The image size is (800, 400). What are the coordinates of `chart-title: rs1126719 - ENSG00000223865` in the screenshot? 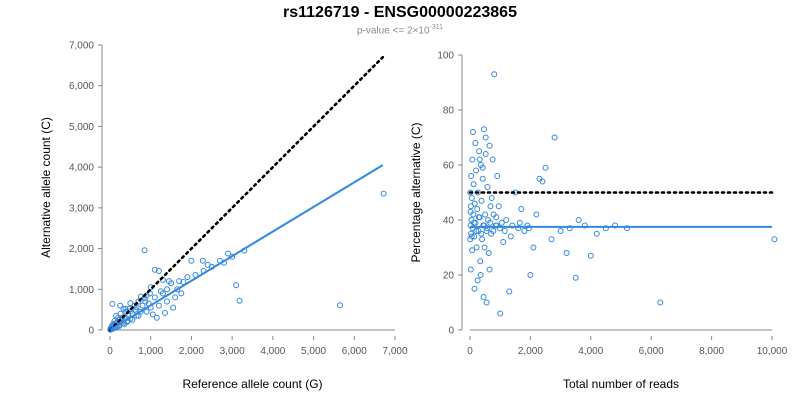 It's located at (400, 12).